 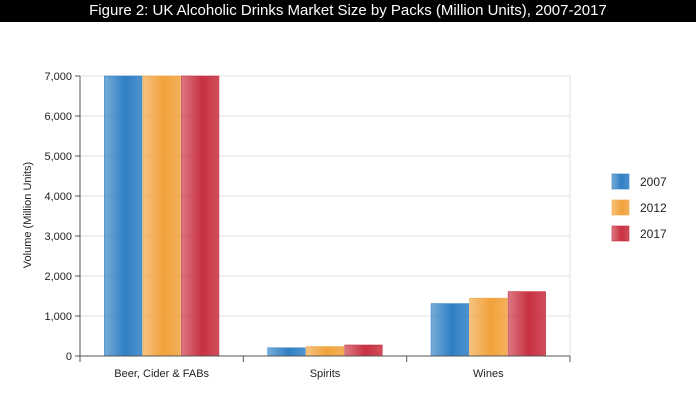 I want to click on y-tick-label: 7,000, so click(x=58, y=77).